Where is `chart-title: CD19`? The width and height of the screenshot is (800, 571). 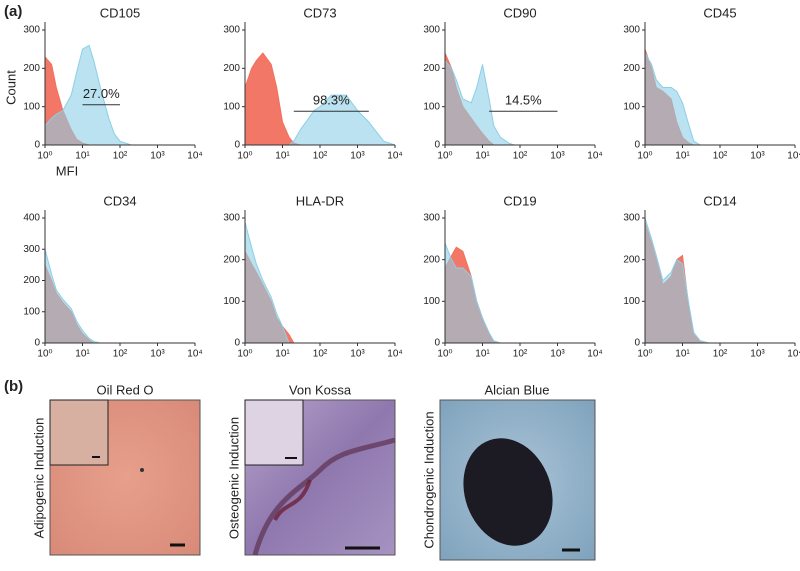 chart-title: CD19 is located at coordinates (519, 200).